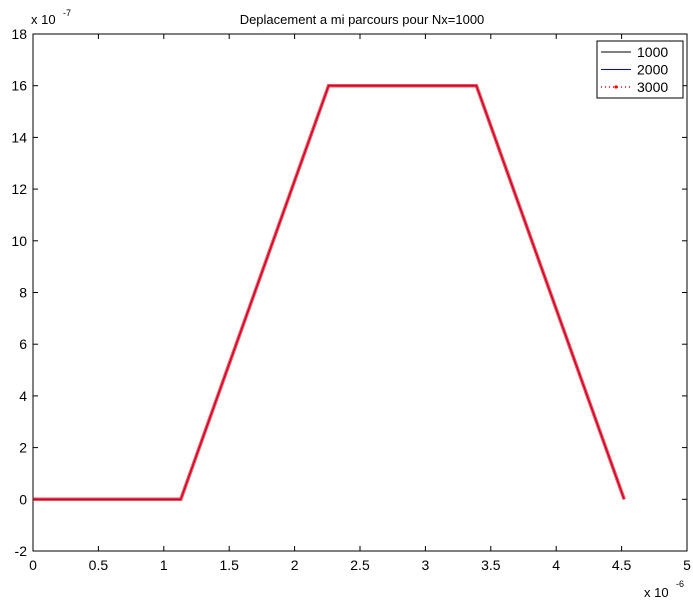  Describe the element at coordinates (21, 551) in the screenshot. I see `y-tick-label: -2` at that location.